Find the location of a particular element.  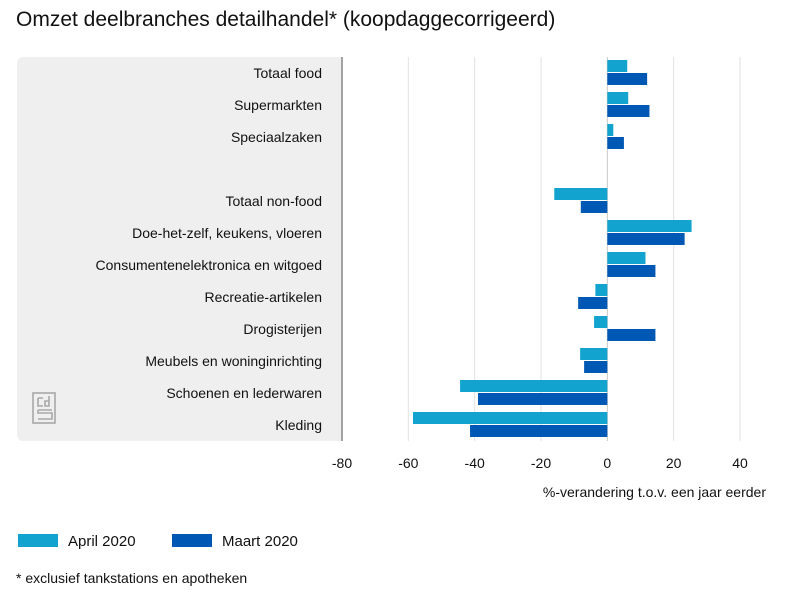

category-label: Supermarkten is located at coordinates (278, 105).